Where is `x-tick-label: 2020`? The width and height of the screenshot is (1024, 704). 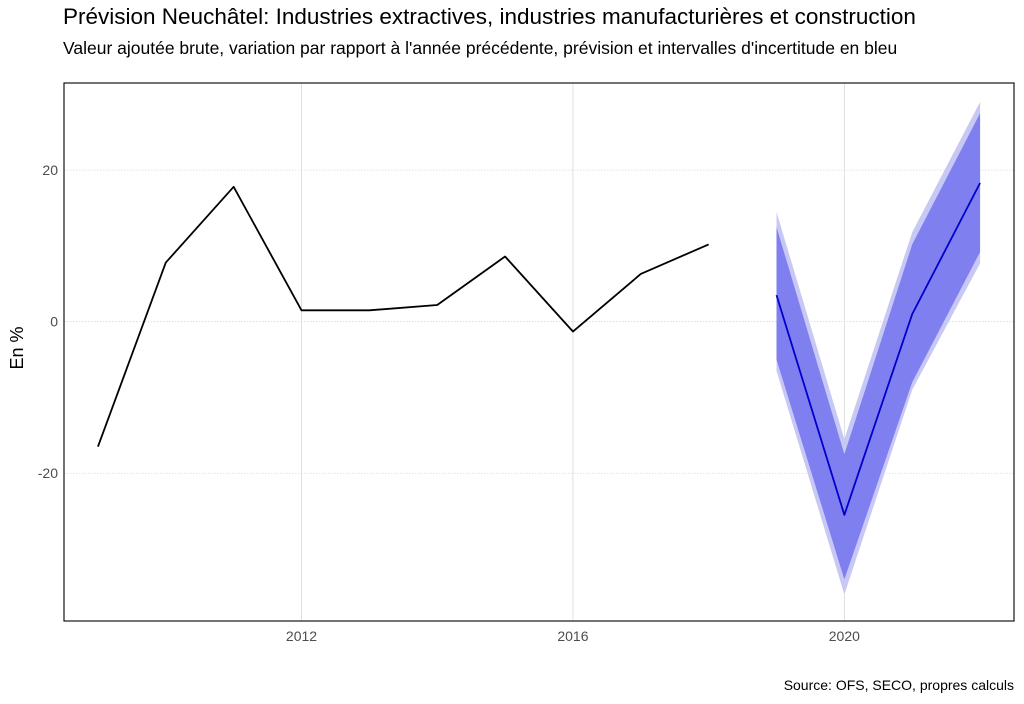 x-tick-label: 2020 is located at coordinates (844, 636).